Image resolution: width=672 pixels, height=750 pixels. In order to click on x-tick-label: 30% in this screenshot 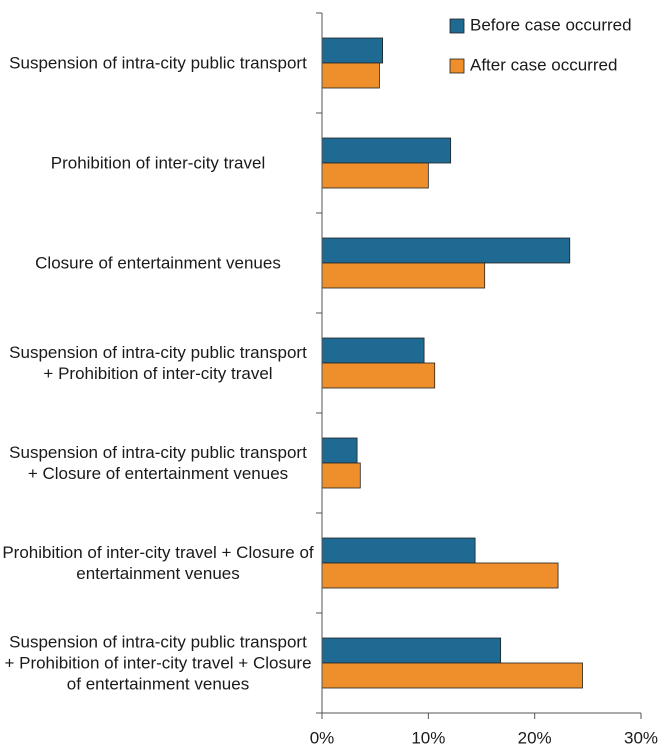, I will do `click(641, 737)`.